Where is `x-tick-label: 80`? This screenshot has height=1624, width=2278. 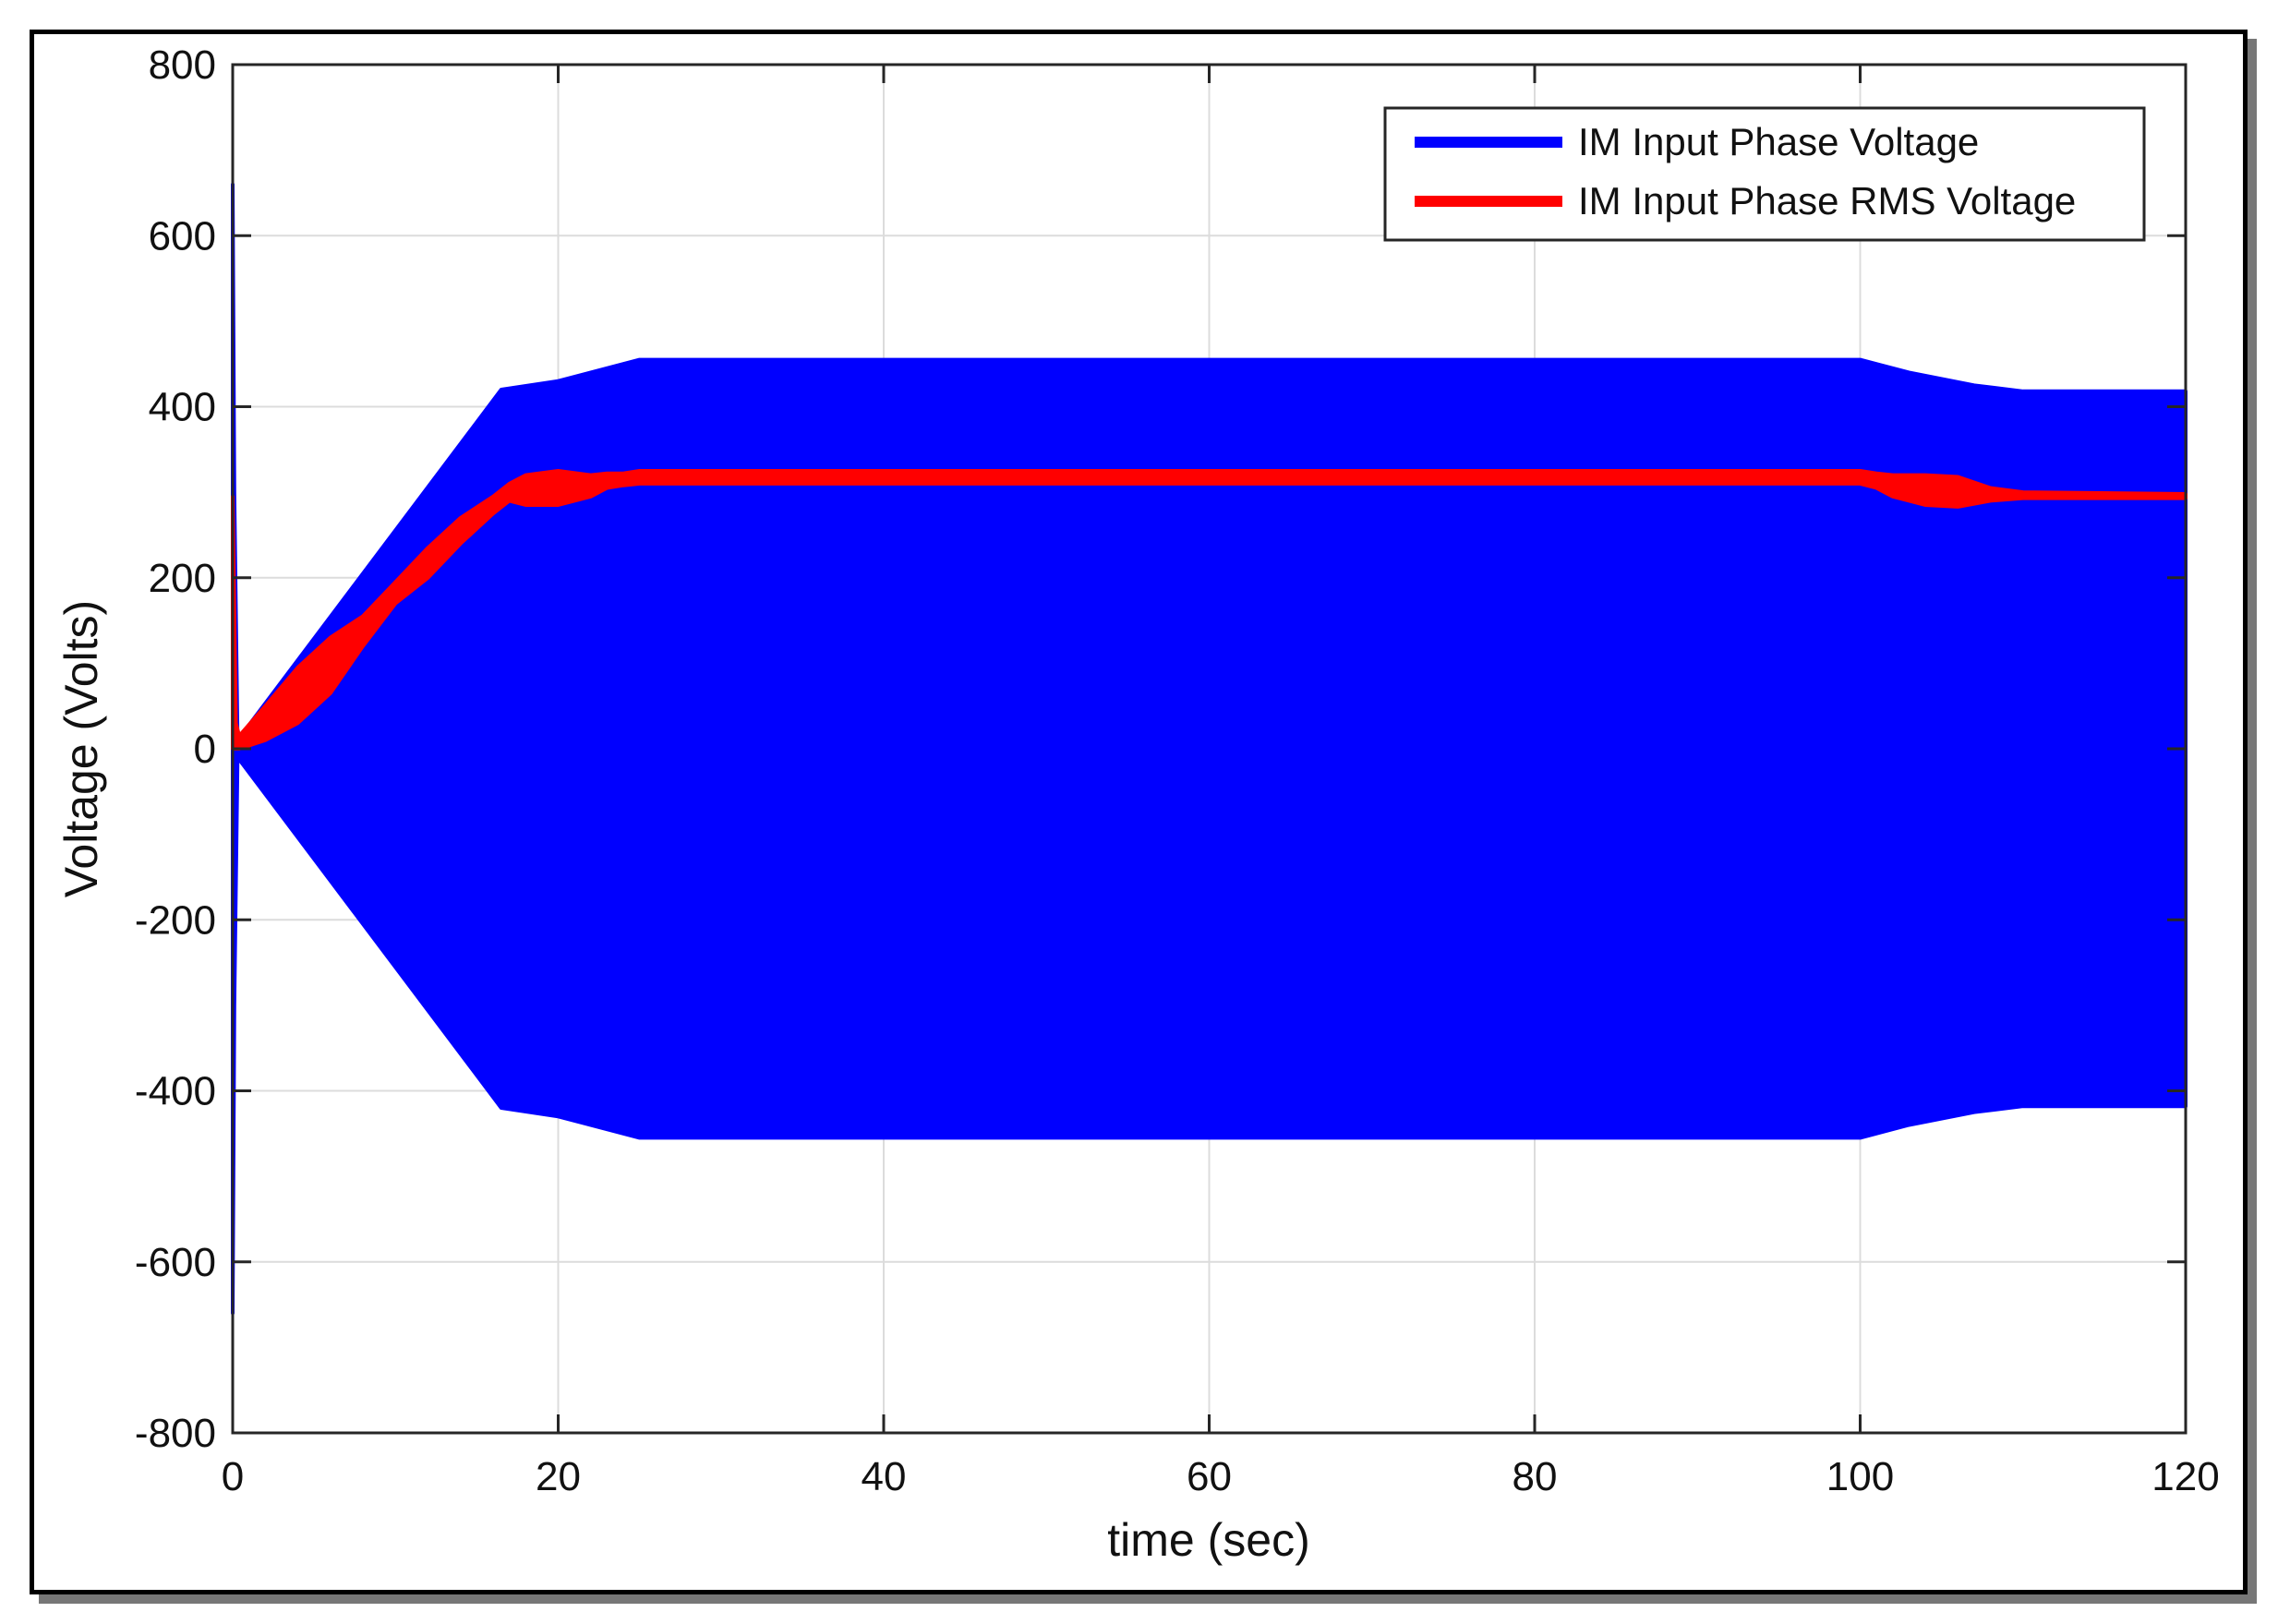
x-tick-label: 80 is located at coordinates (1535, 1476).